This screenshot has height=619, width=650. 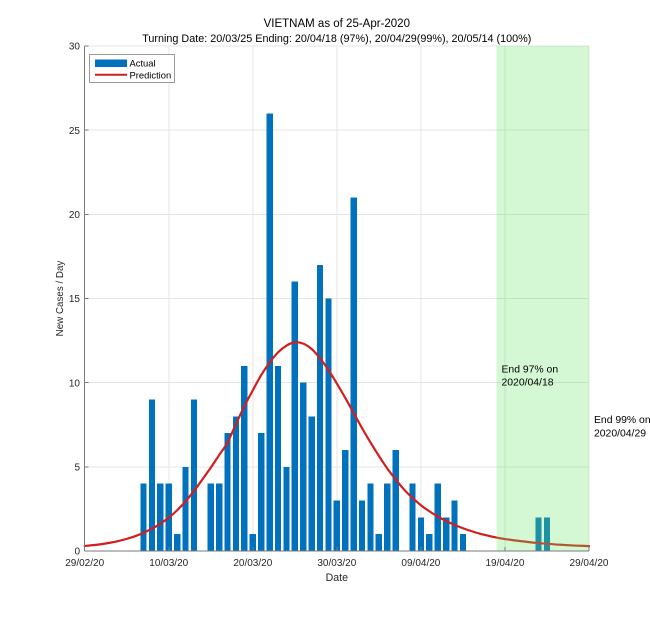 I want to click on y-tick-label: 30, so click(x=75, y=47).